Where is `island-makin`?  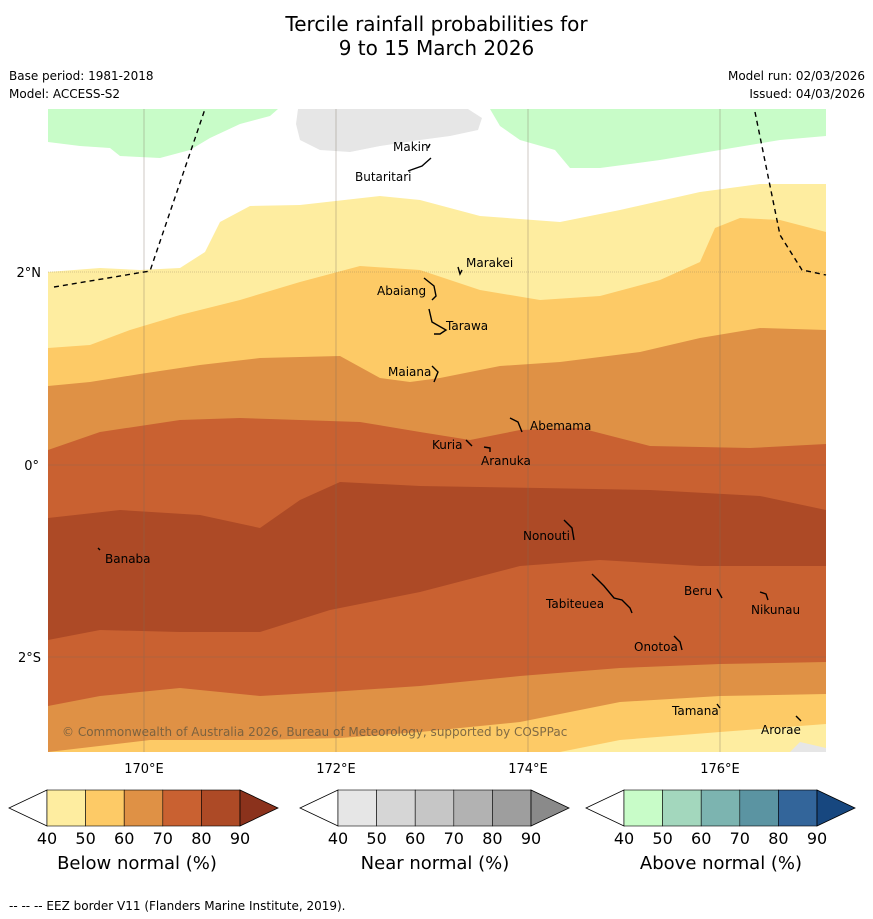 island-makin is located at coordinates (429, 146).